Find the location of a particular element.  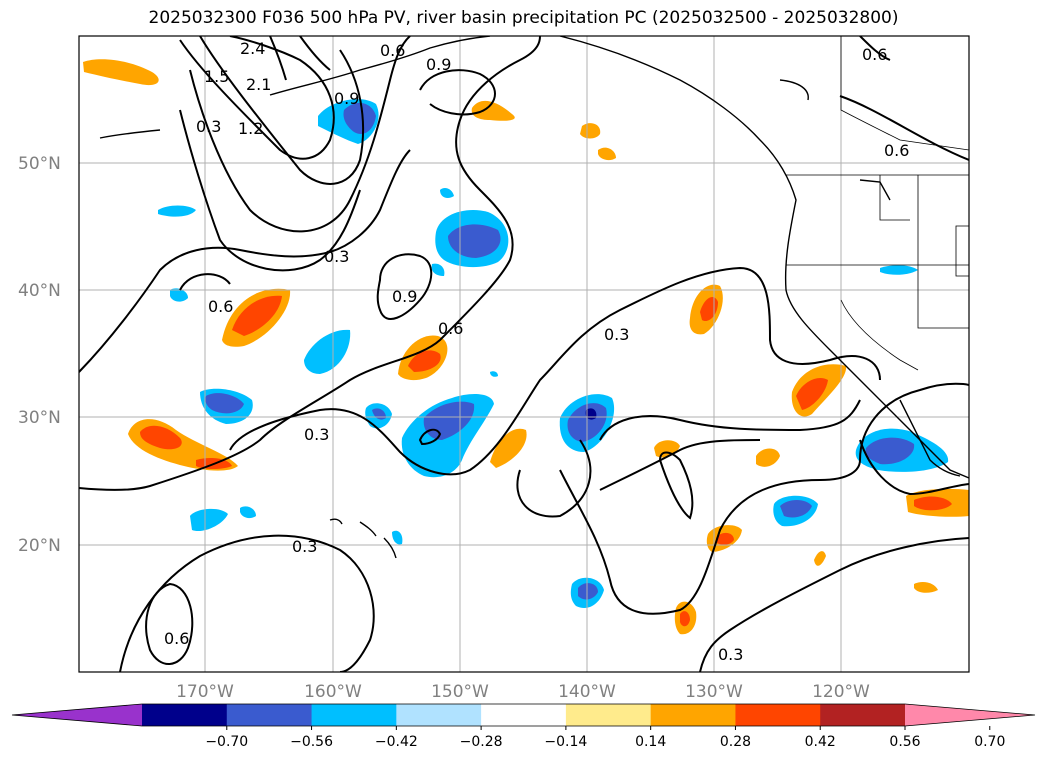

colorbar-tick-label: 0.28 is located at coordinates (735, 742).